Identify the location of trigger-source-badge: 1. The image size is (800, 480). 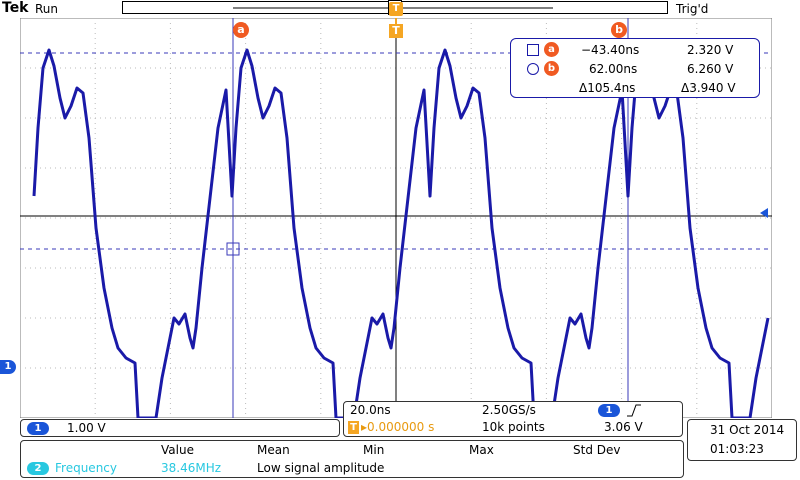
(609, 410).